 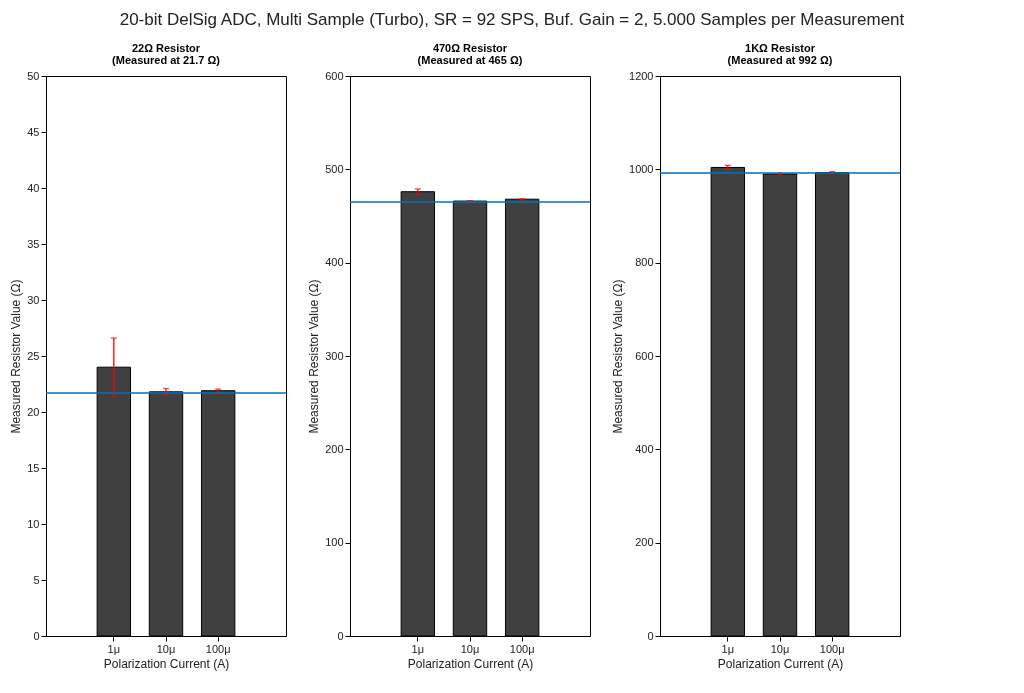 What do you see at coordinates (470, 48) in the screenshot?
I see `chart-title: 470Ω Resistor` at bounding box center [470, 48].